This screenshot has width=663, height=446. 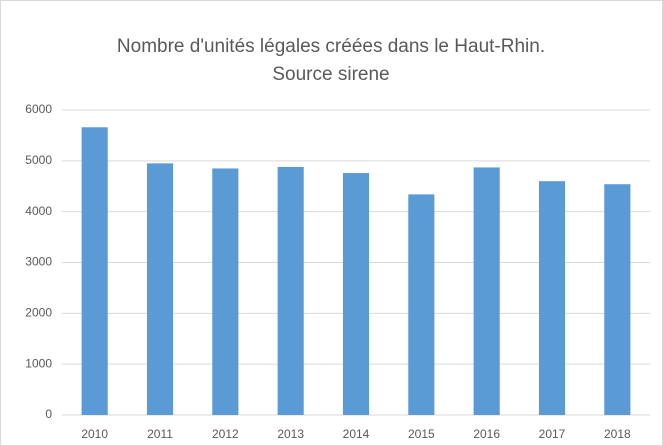 I want to click on x-tick-label: 2010, so click(x=94, y=434).